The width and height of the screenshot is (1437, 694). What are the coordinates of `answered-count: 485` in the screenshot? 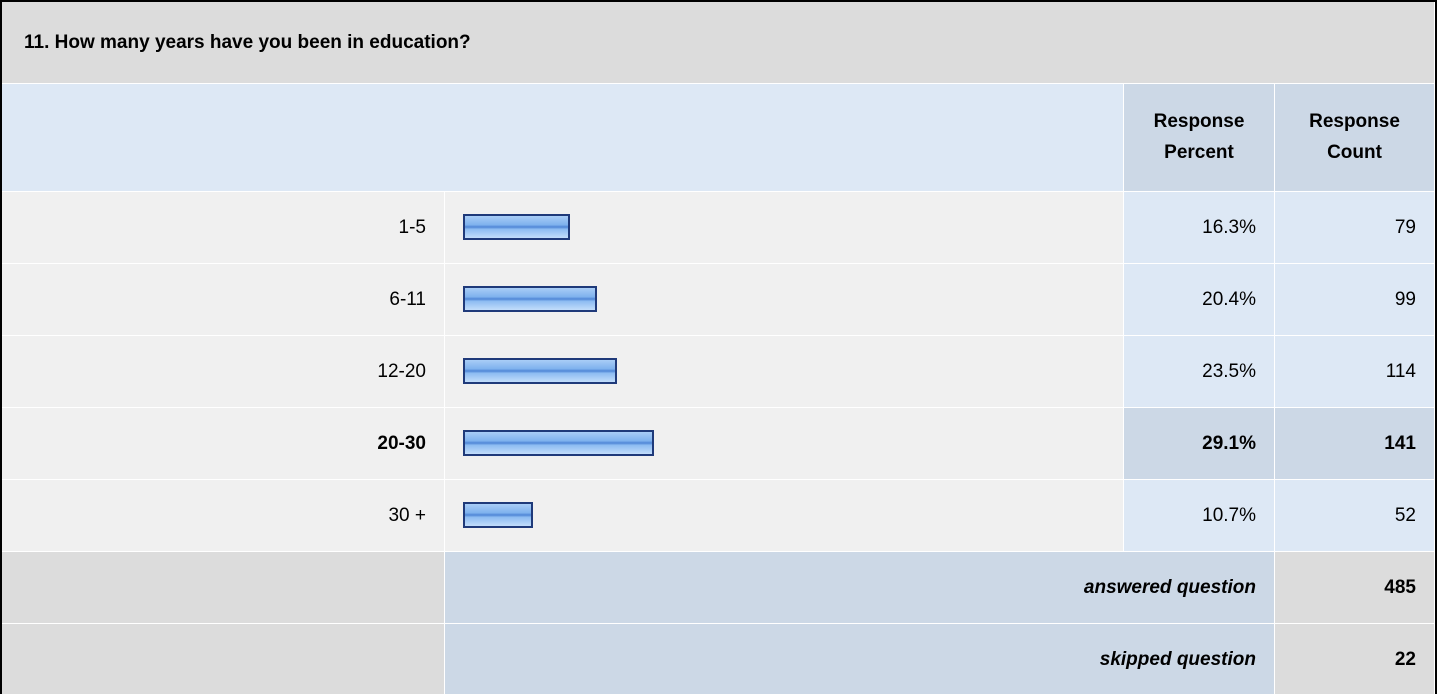 It's located at (1355, 588).